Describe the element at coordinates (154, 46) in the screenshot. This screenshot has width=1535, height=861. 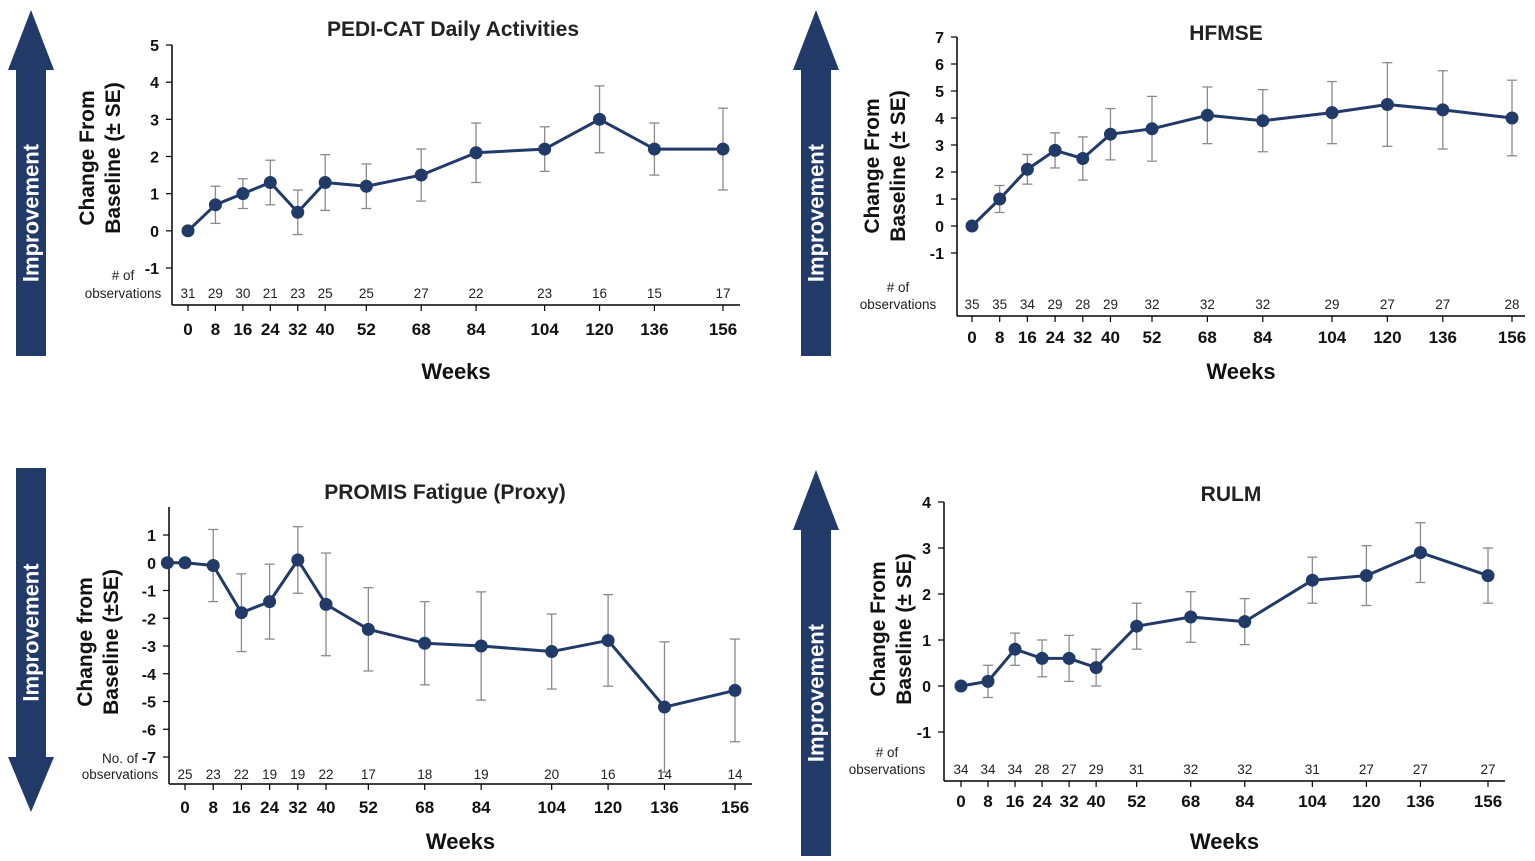
I see `y-tick-label: 5` at that location.